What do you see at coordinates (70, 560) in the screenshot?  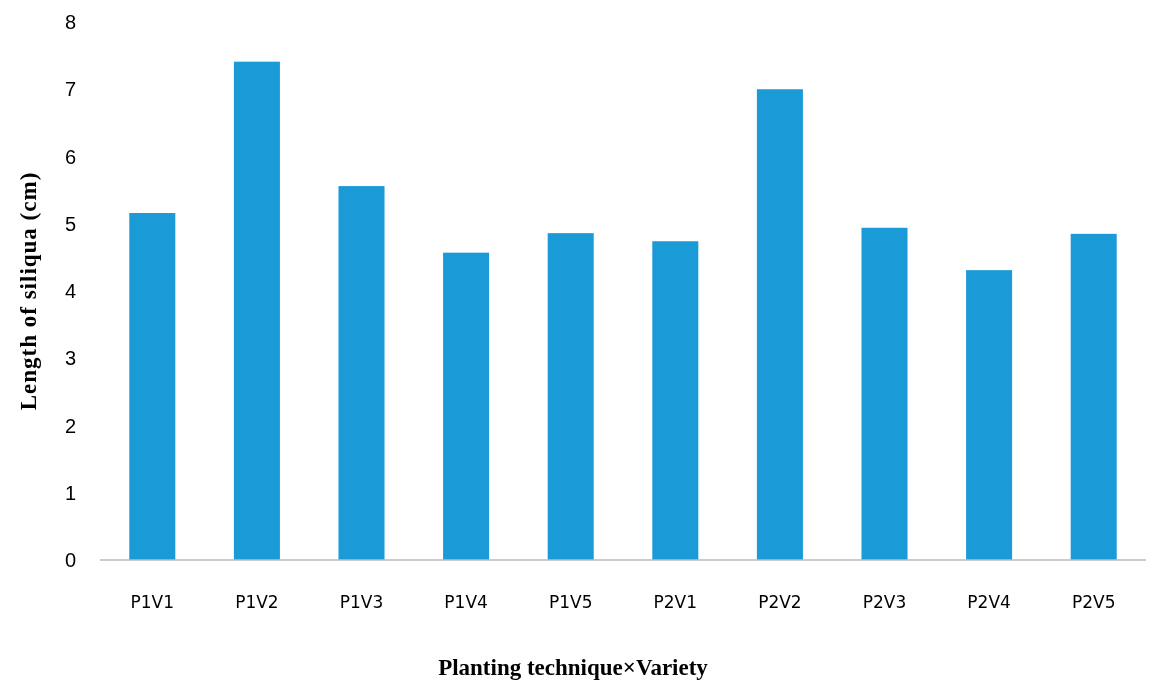 I see `y-tick-label: 0` at bounding box center [70, 560].